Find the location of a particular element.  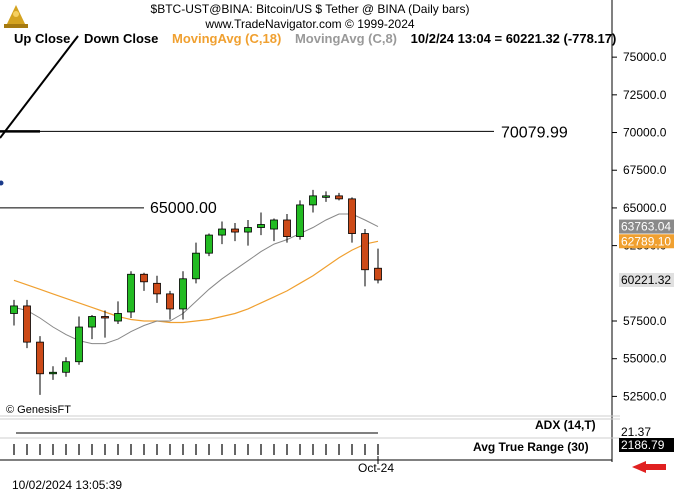

last-price-tag: 60221.32 is located at coordinates (646, 280).